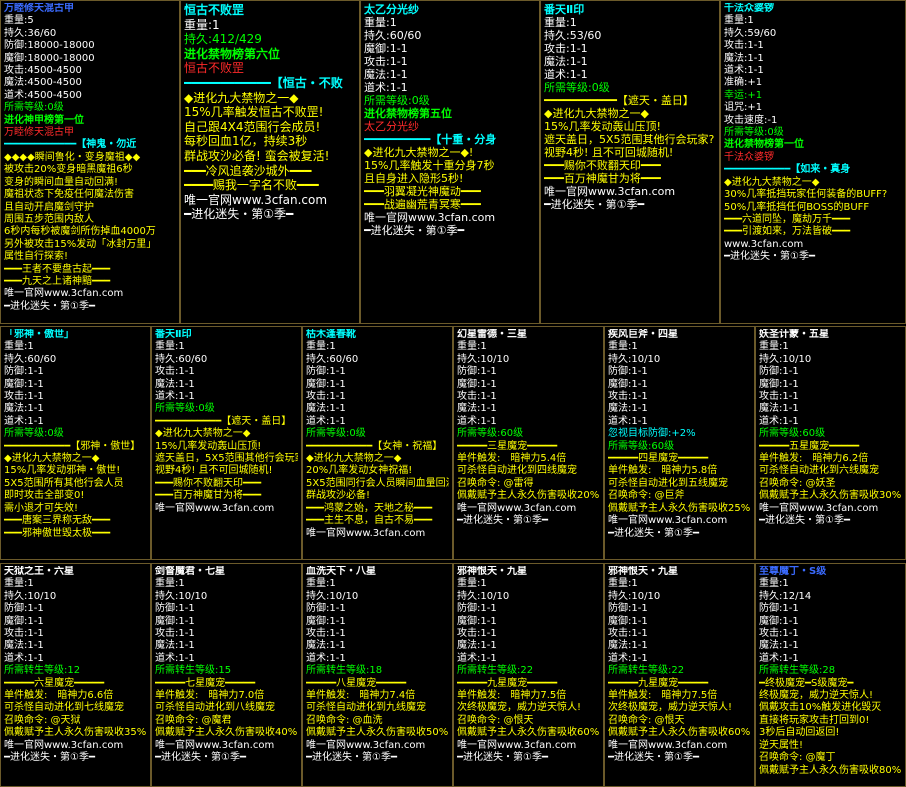  What do you see at coordinates (495, 483) in the screenshot?
I see `item-attribute-line: 召唤命令: @雷得` at bounding box center [495, 483].